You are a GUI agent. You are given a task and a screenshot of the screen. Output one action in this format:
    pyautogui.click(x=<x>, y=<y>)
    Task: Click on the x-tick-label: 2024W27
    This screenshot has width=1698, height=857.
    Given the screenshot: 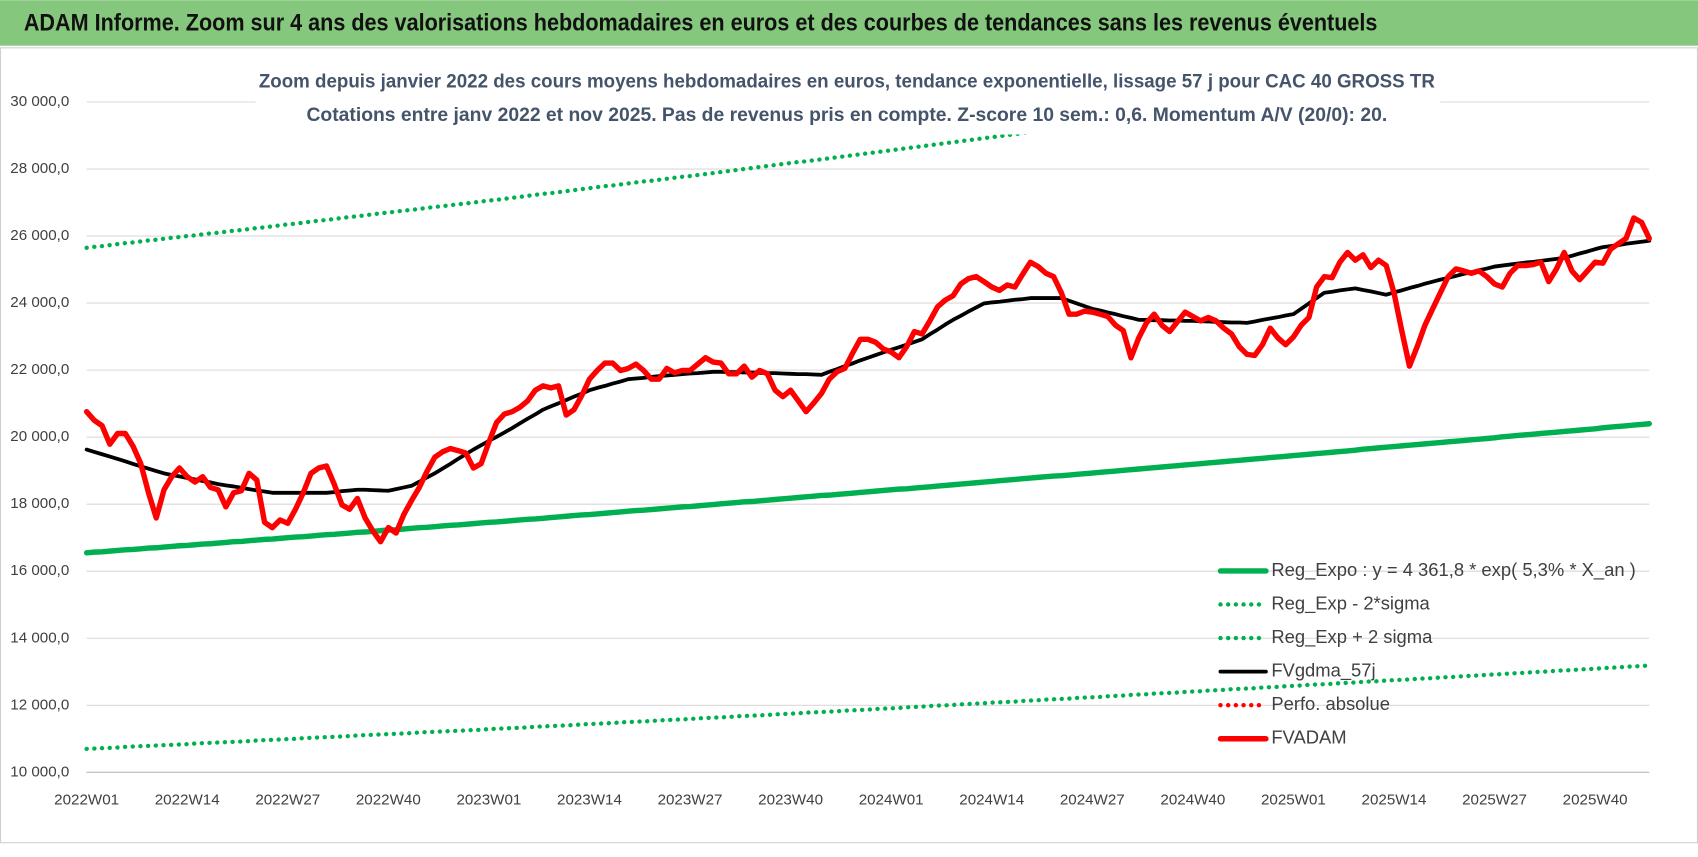 What is the action you would take?
    pyautogui.click(x=1092, y=799)
    